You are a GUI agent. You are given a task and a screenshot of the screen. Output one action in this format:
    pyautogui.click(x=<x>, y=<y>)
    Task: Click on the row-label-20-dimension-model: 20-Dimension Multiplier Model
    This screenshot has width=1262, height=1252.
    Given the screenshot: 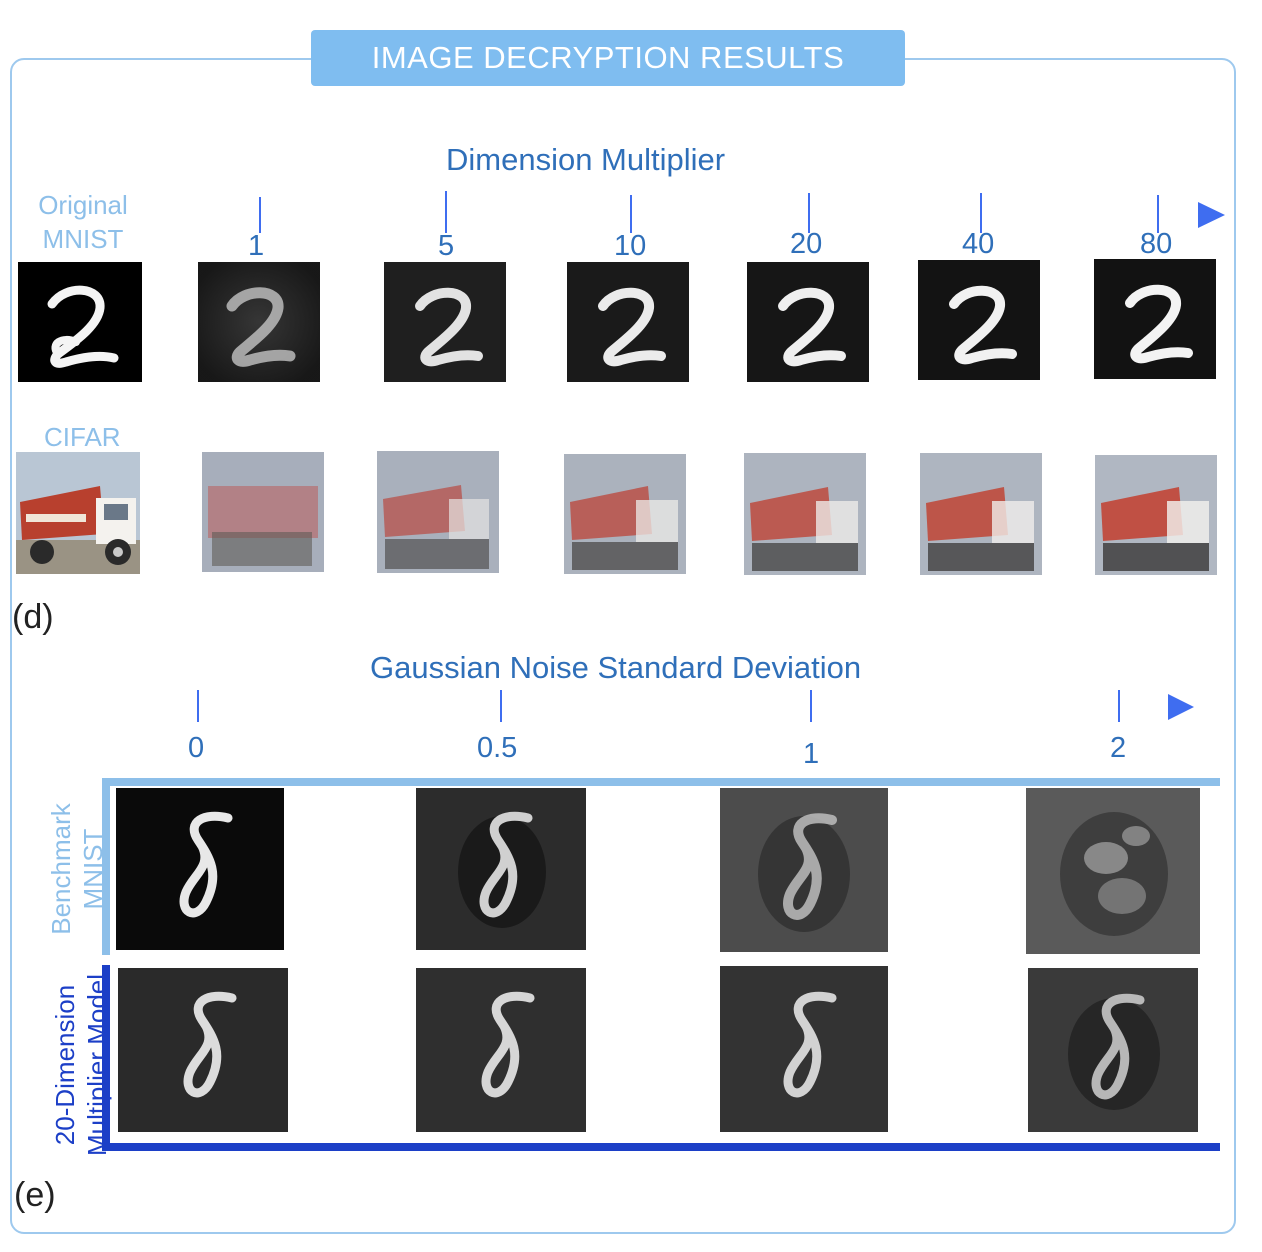 What is the action you would take?
    pyautogui.click(x=82, y=1065)
    